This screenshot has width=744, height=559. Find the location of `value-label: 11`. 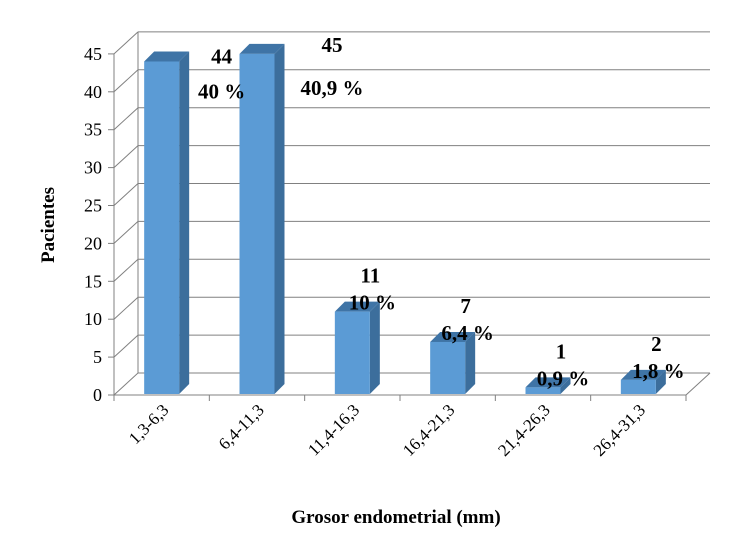

value-label: 11 is located at coordinates (370, 276).